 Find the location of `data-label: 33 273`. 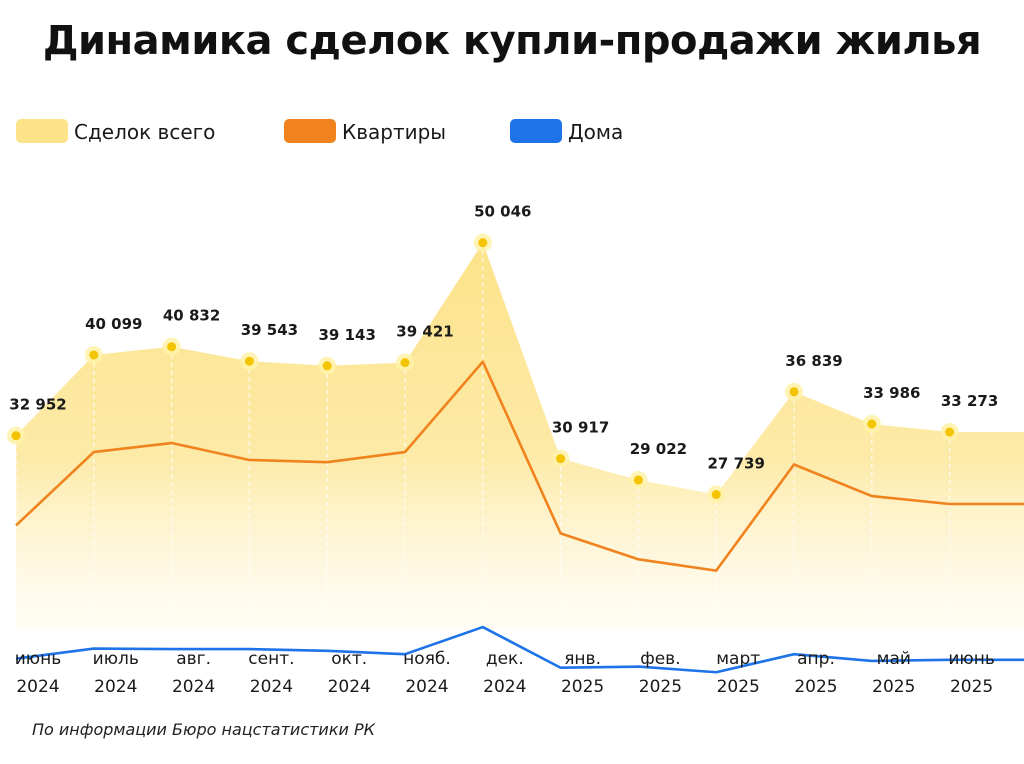

data-label: 33 273 is located at coordinates (969, 401).